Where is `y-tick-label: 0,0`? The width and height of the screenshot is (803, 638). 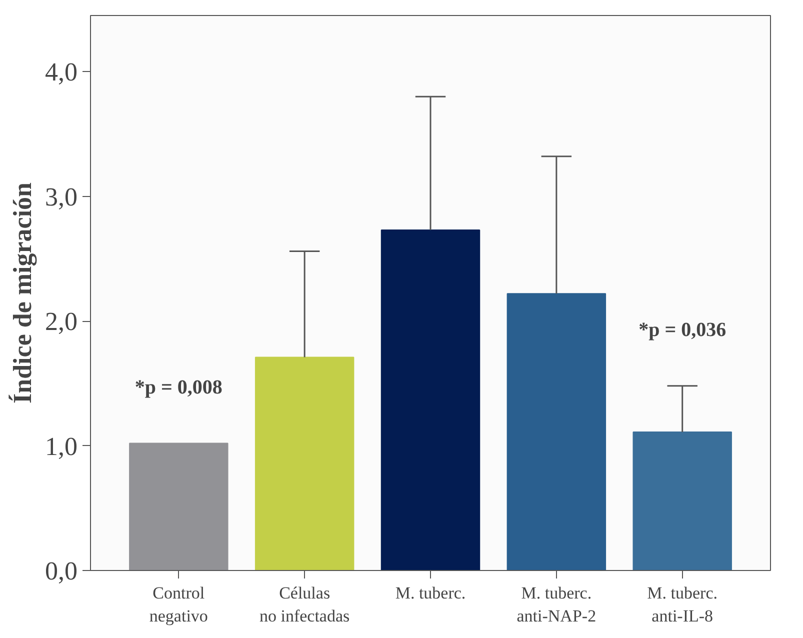 y-tick-label: 0,0 is located at coordinates (61, 571).